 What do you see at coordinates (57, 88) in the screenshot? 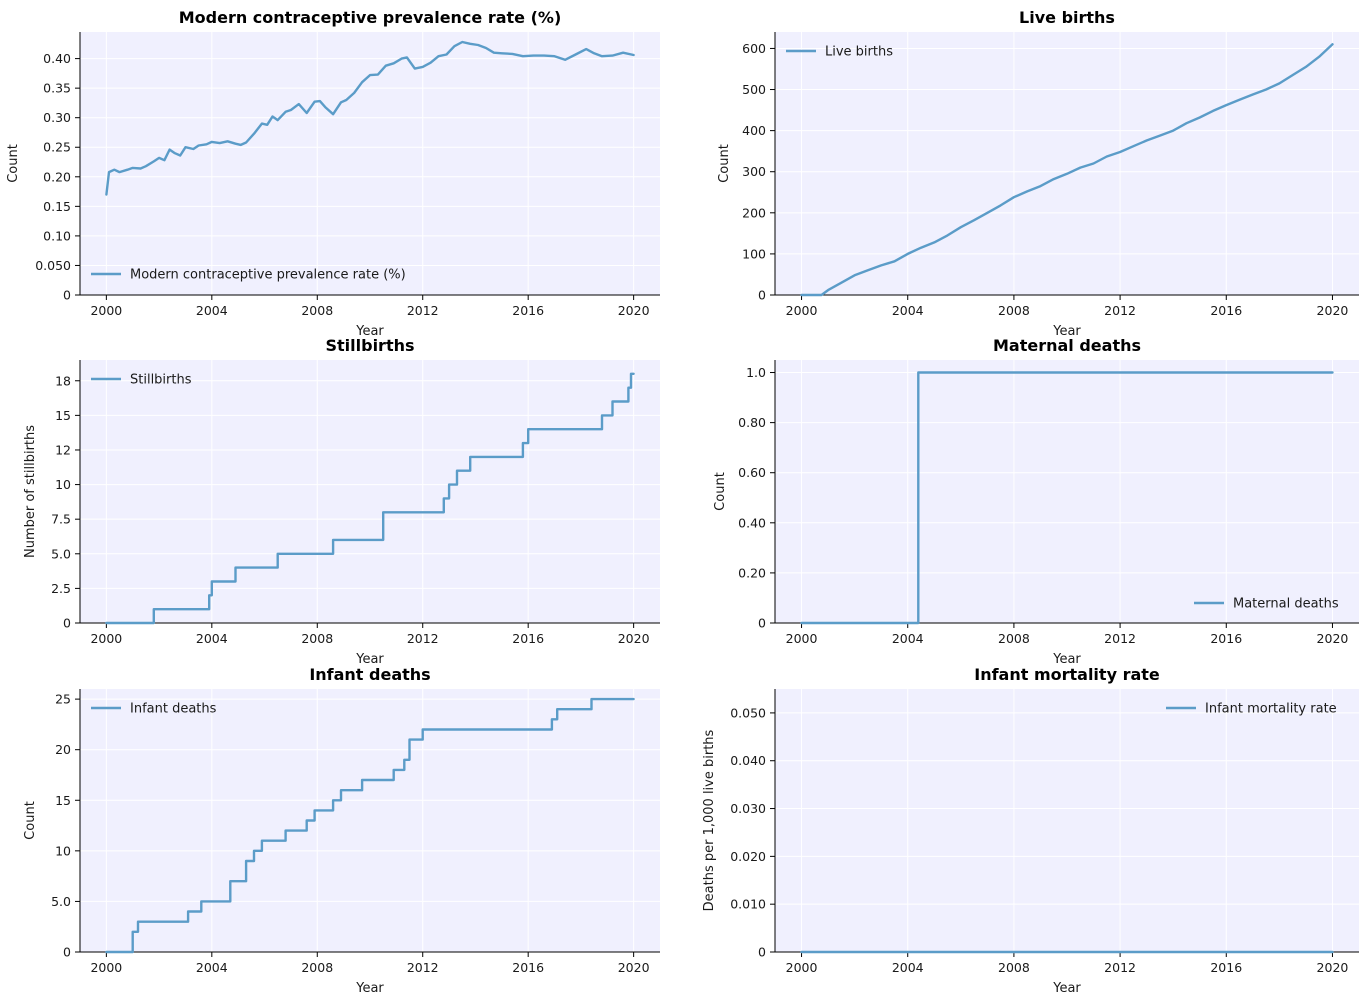
I see `y-tick-label: 0.35` at bounding box center [57, 88].